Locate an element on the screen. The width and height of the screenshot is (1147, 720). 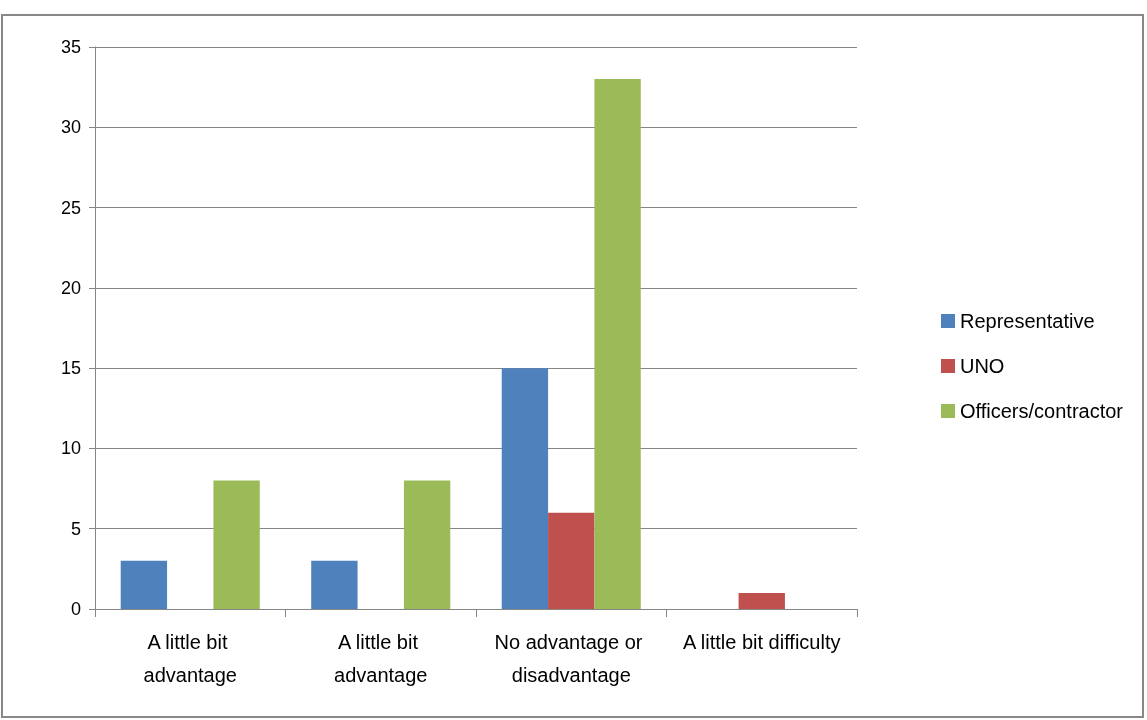
y-tick-label: 25 is located at coordinates (70, 207).